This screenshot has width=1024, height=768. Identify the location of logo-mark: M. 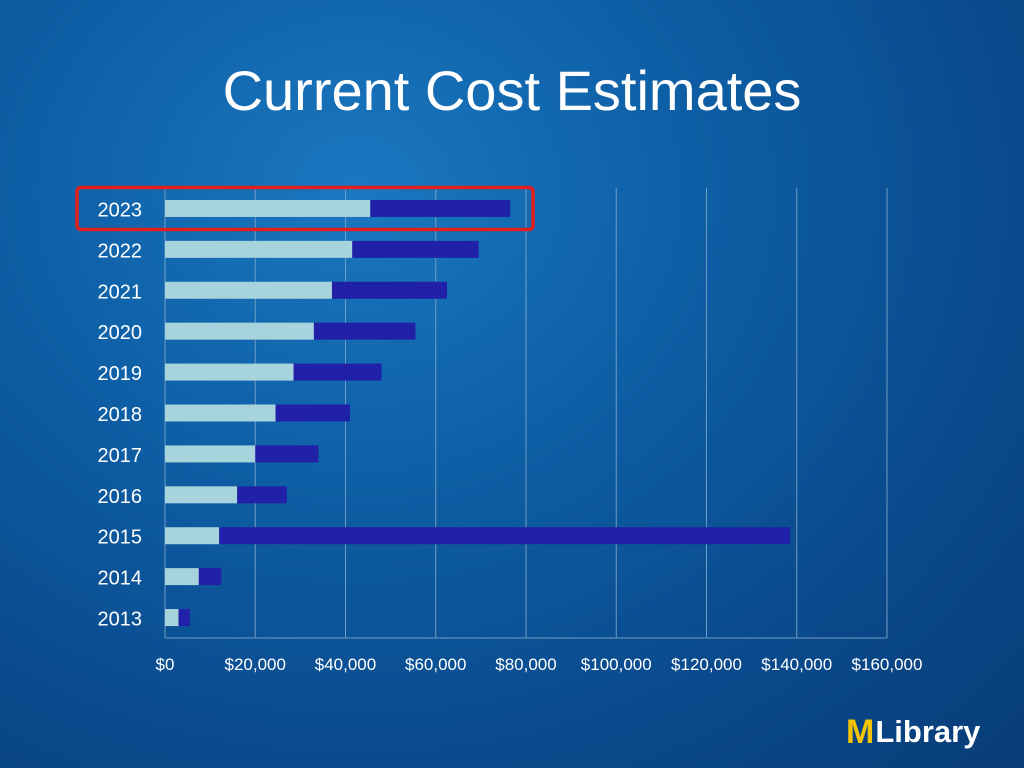
(859, 732).